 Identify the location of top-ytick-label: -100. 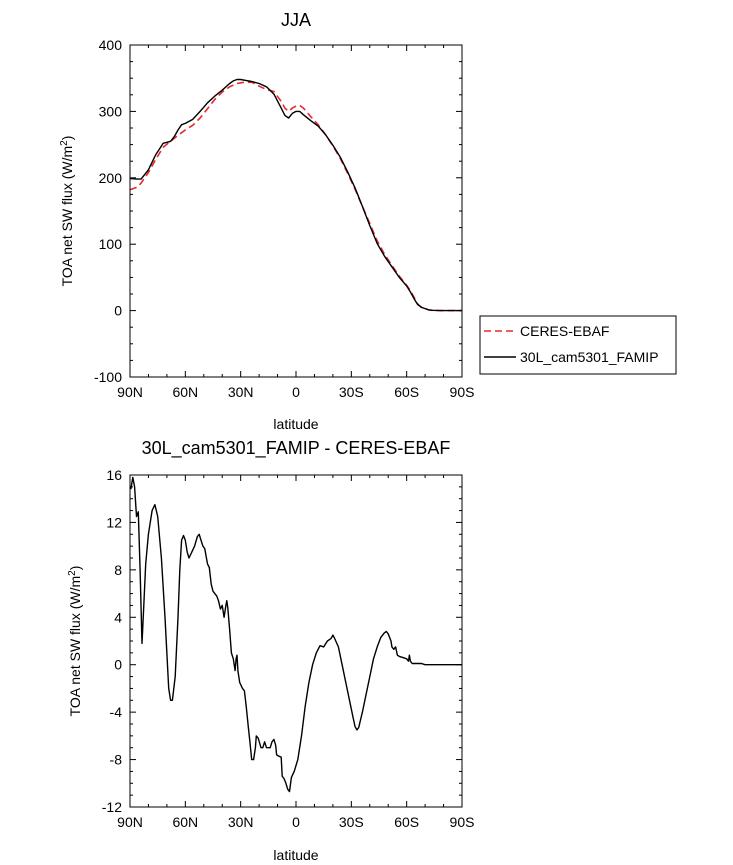
(108, 377).